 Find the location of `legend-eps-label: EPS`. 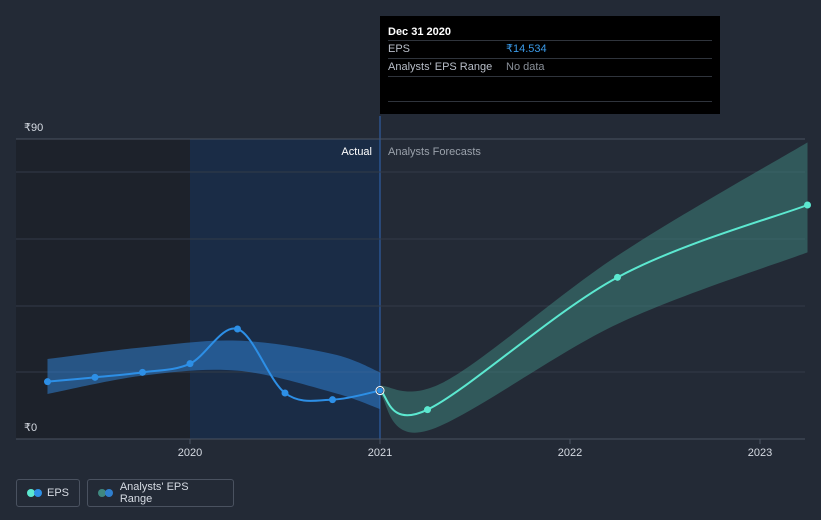

legend-eps-label: EPS is located at coordinates (57, 493).